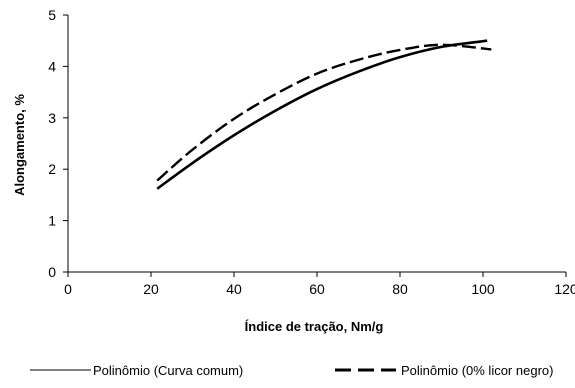 The width and height of the screenshot is (575, 388). I want to click on x-tick-label: 80, so click(400, 289).